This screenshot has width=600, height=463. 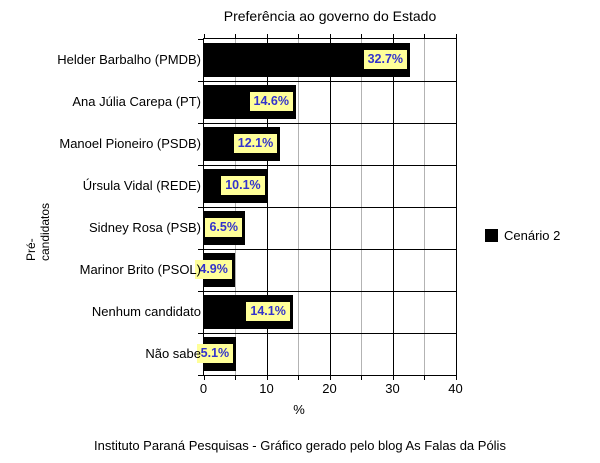 What do you see at coordinates (136, 101) in the screenshot?
I see `category-label: Ana Júlia Carepa (PT)` at bounding box center [136, 101].